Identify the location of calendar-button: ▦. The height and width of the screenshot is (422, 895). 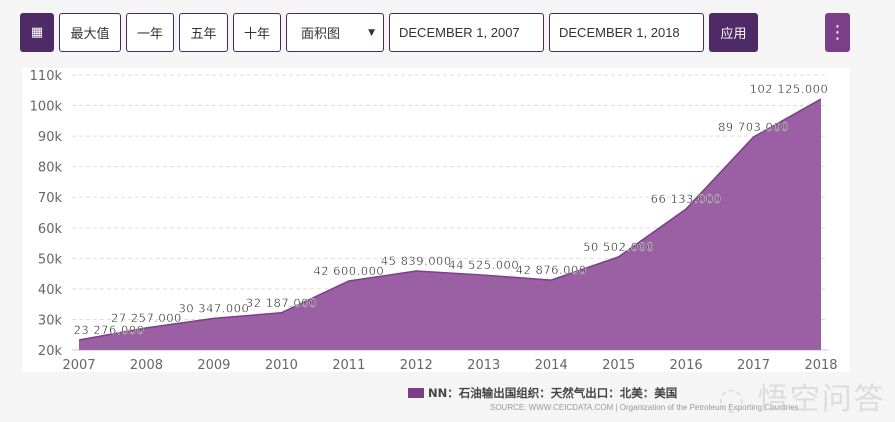
(37, 32).